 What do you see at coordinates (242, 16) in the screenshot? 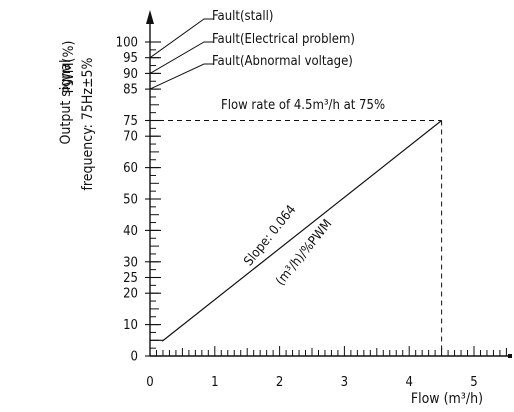
I see `fault-label: Fault(stall)` at bounding box center [242, 16].